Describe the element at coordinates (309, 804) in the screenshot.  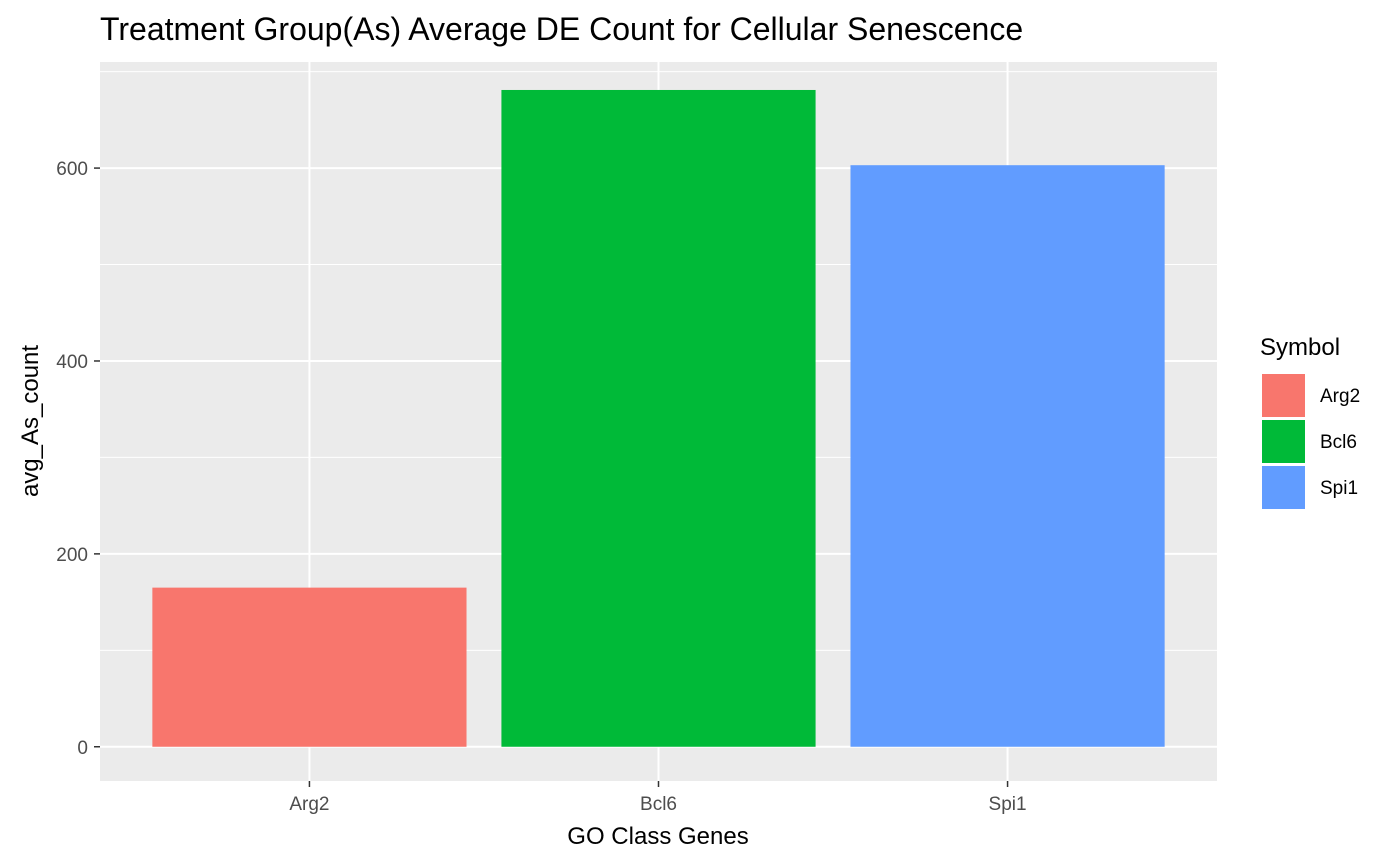
I see `x-tick-label: Arg2` at that location.